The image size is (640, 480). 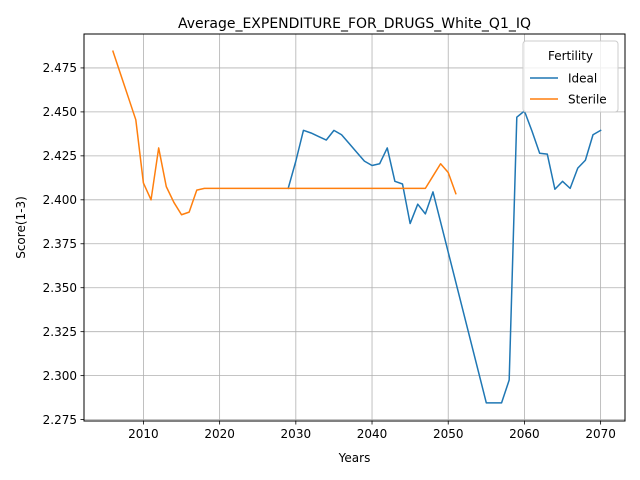 I want to click on x-ticks: 2010 2020 2030 2040 2050 2060 2070, so click(x=372, y=431).